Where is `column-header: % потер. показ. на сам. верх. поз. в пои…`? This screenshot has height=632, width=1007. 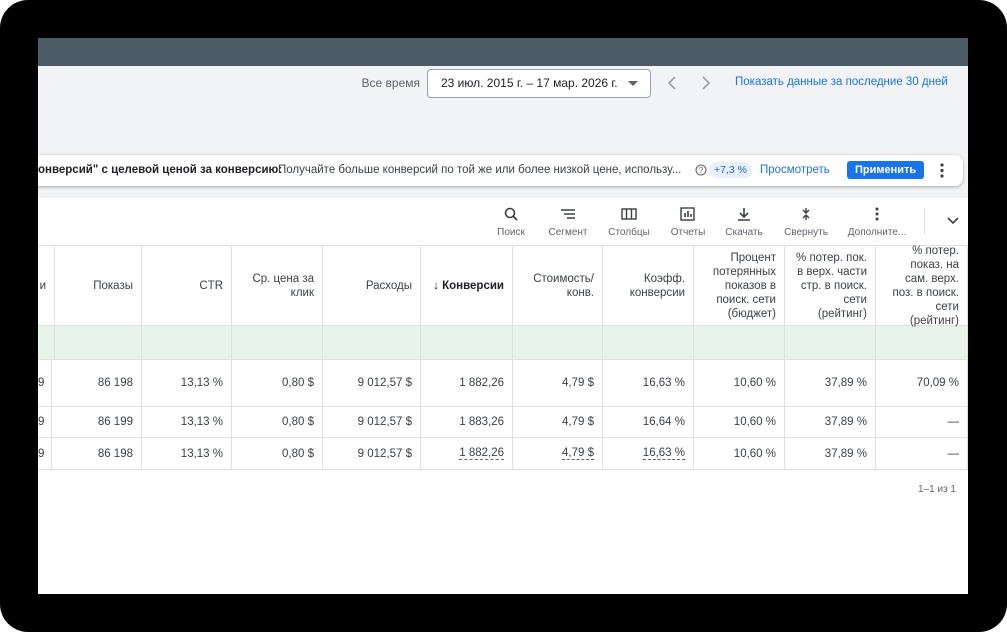
column-header: % потер. показ. на сам. верх. поз. в пои… is located at coordinates (922, 286).